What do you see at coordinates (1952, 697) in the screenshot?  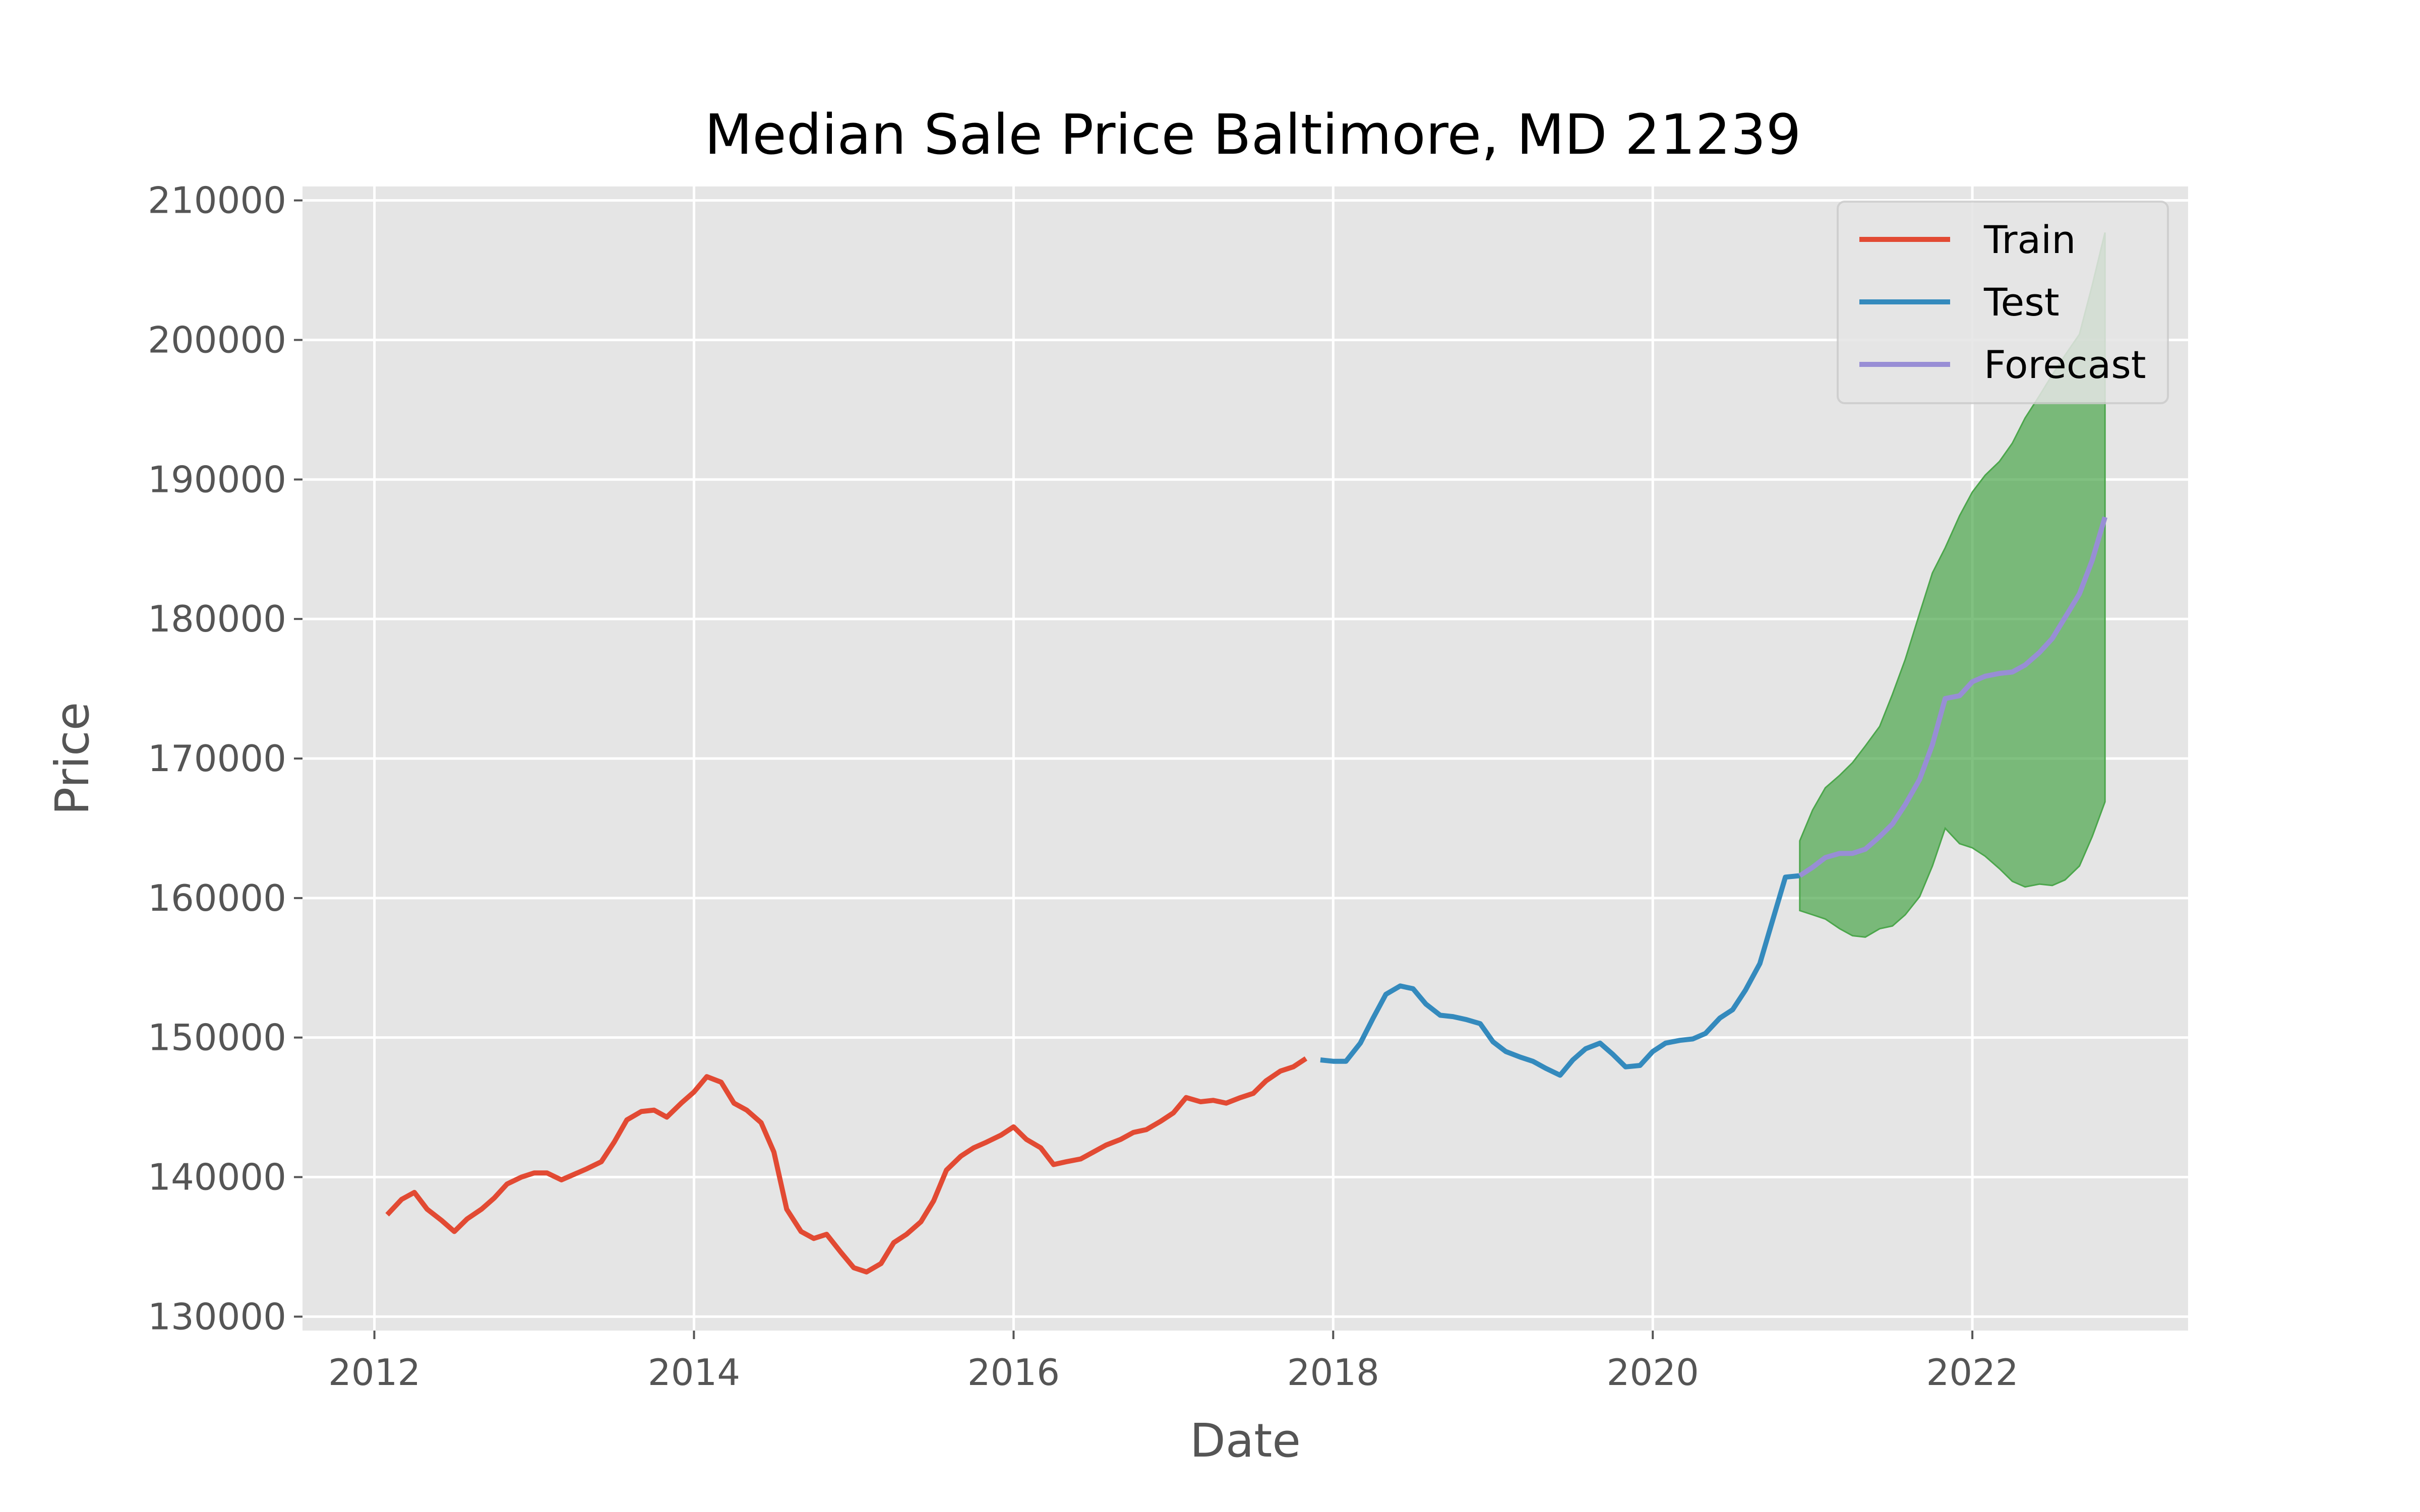 I see `series-line-forecast` at bounding box center [1952, 697].